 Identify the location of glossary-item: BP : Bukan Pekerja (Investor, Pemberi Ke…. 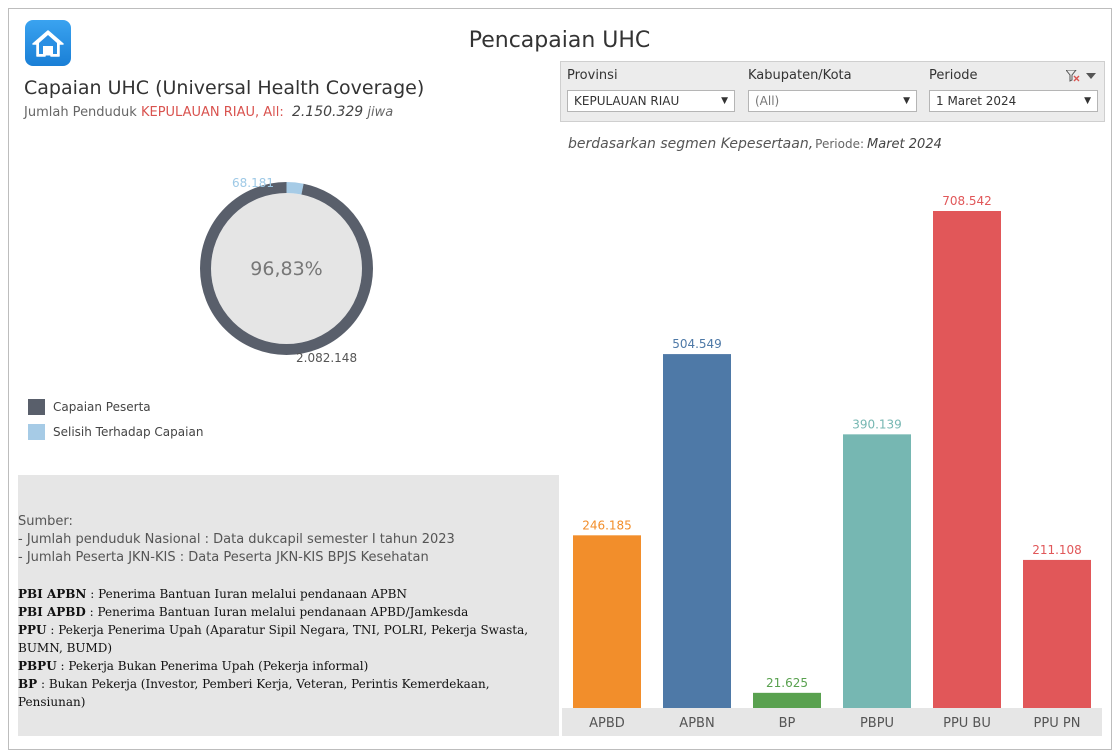
(288, 693).